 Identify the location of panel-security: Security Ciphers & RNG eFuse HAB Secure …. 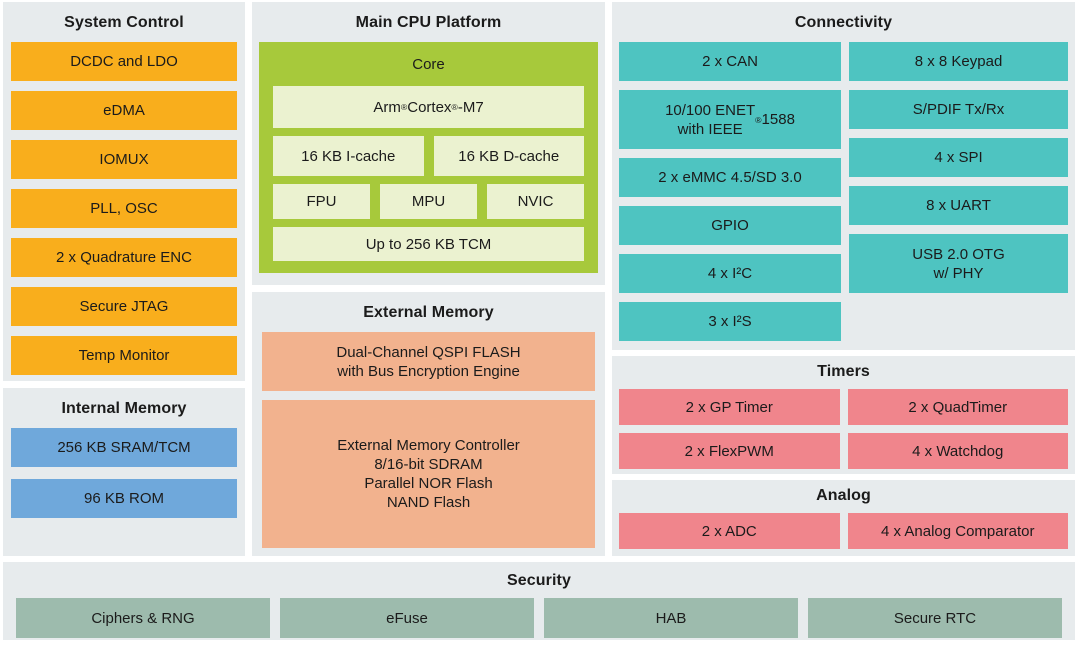
(539, 601).